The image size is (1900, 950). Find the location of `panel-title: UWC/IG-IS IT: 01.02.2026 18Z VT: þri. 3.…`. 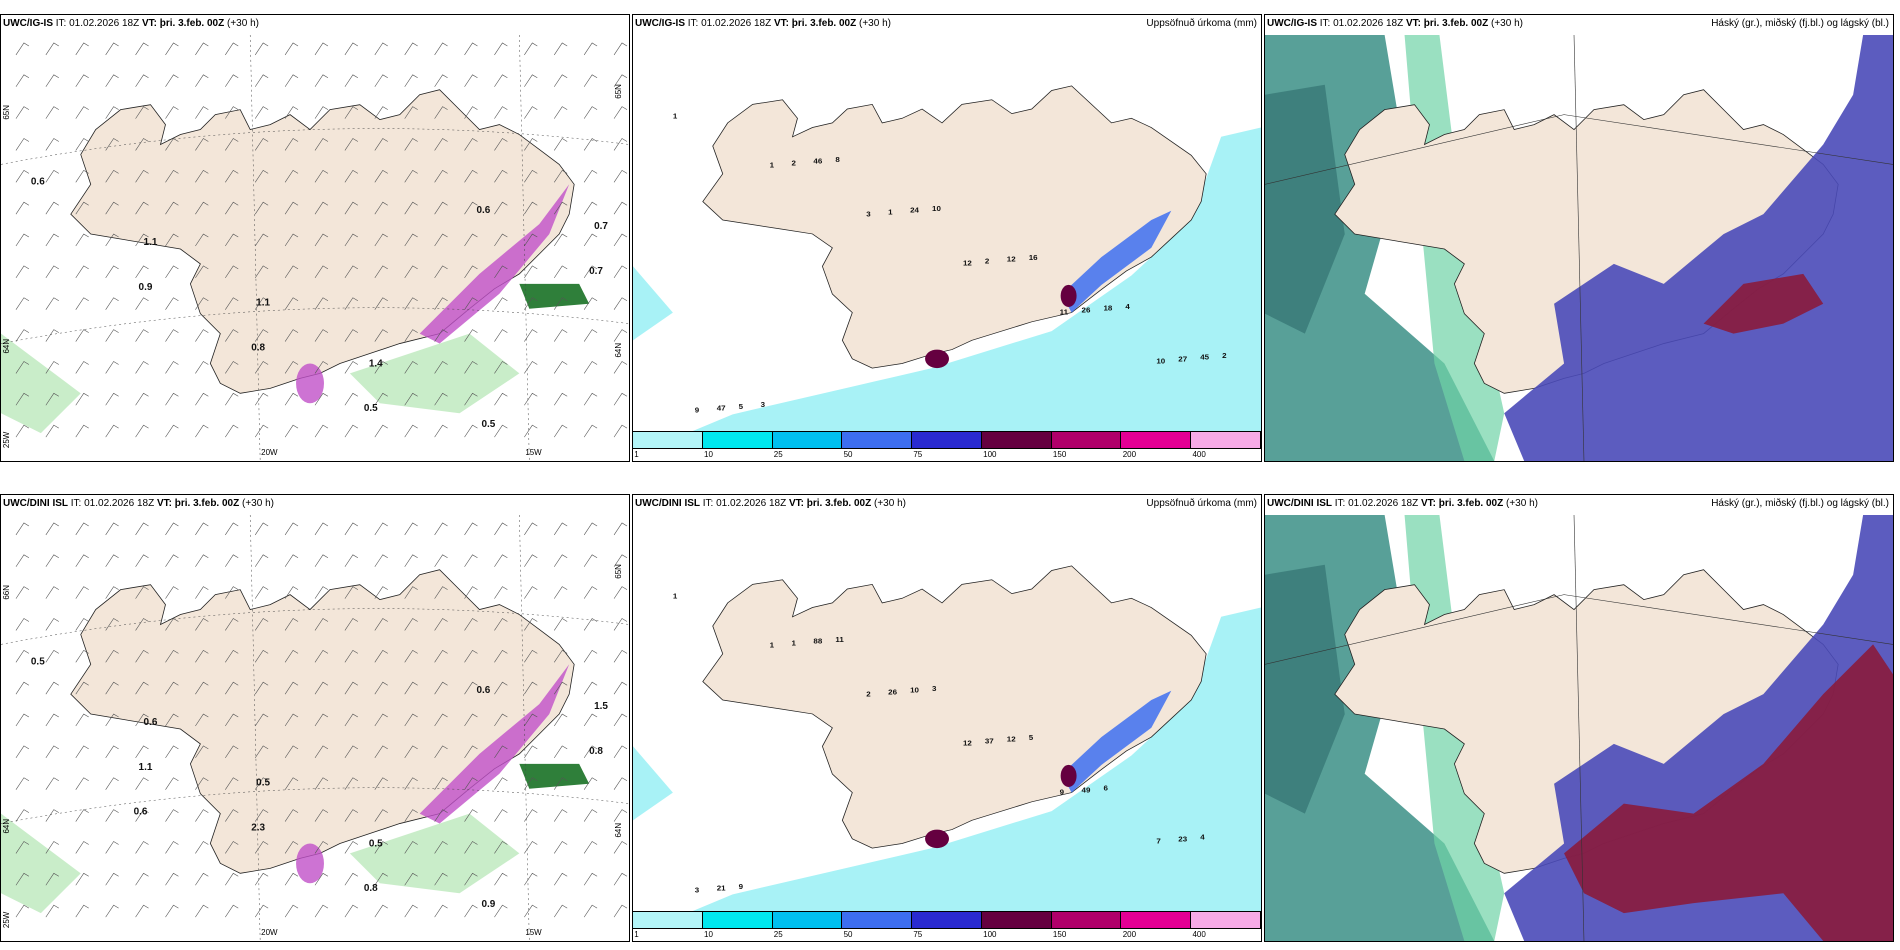

panel-title: UWC/IG-IS IT: 01.02.2026 18Z VT: þri. 3.… is located at coordinates (1395, 23).